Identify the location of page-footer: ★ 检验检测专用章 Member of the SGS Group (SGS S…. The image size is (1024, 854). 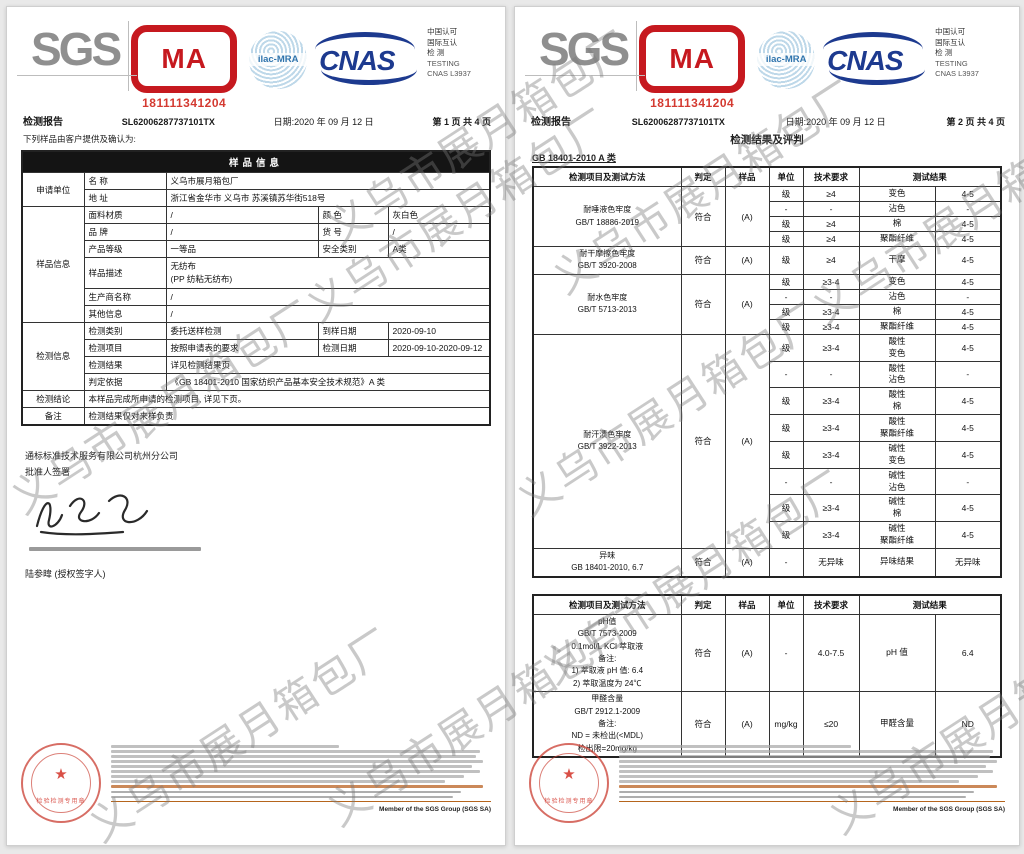
(256, 789).